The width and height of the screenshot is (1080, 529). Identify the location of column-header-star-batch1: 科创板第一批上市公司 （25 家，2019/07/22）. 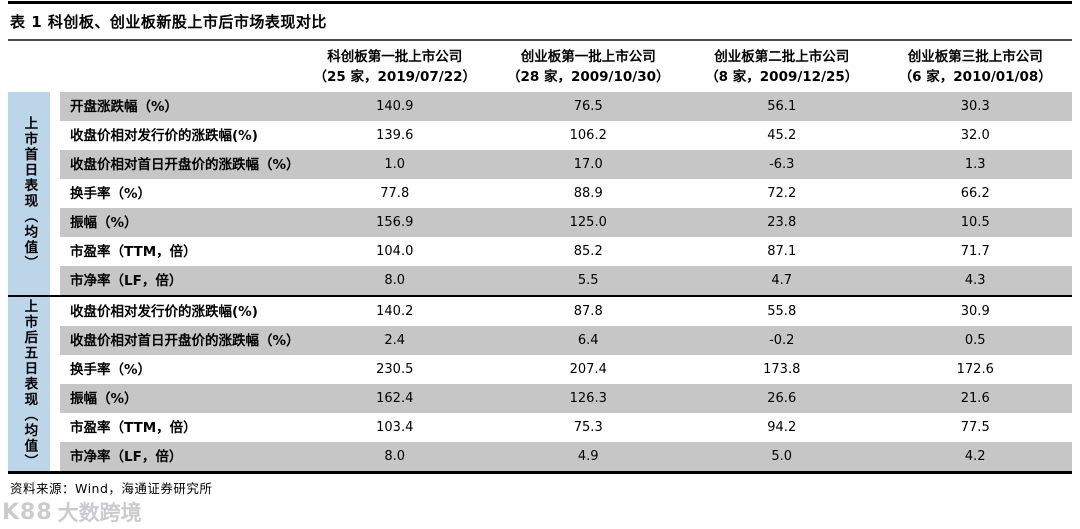
(395, 67).